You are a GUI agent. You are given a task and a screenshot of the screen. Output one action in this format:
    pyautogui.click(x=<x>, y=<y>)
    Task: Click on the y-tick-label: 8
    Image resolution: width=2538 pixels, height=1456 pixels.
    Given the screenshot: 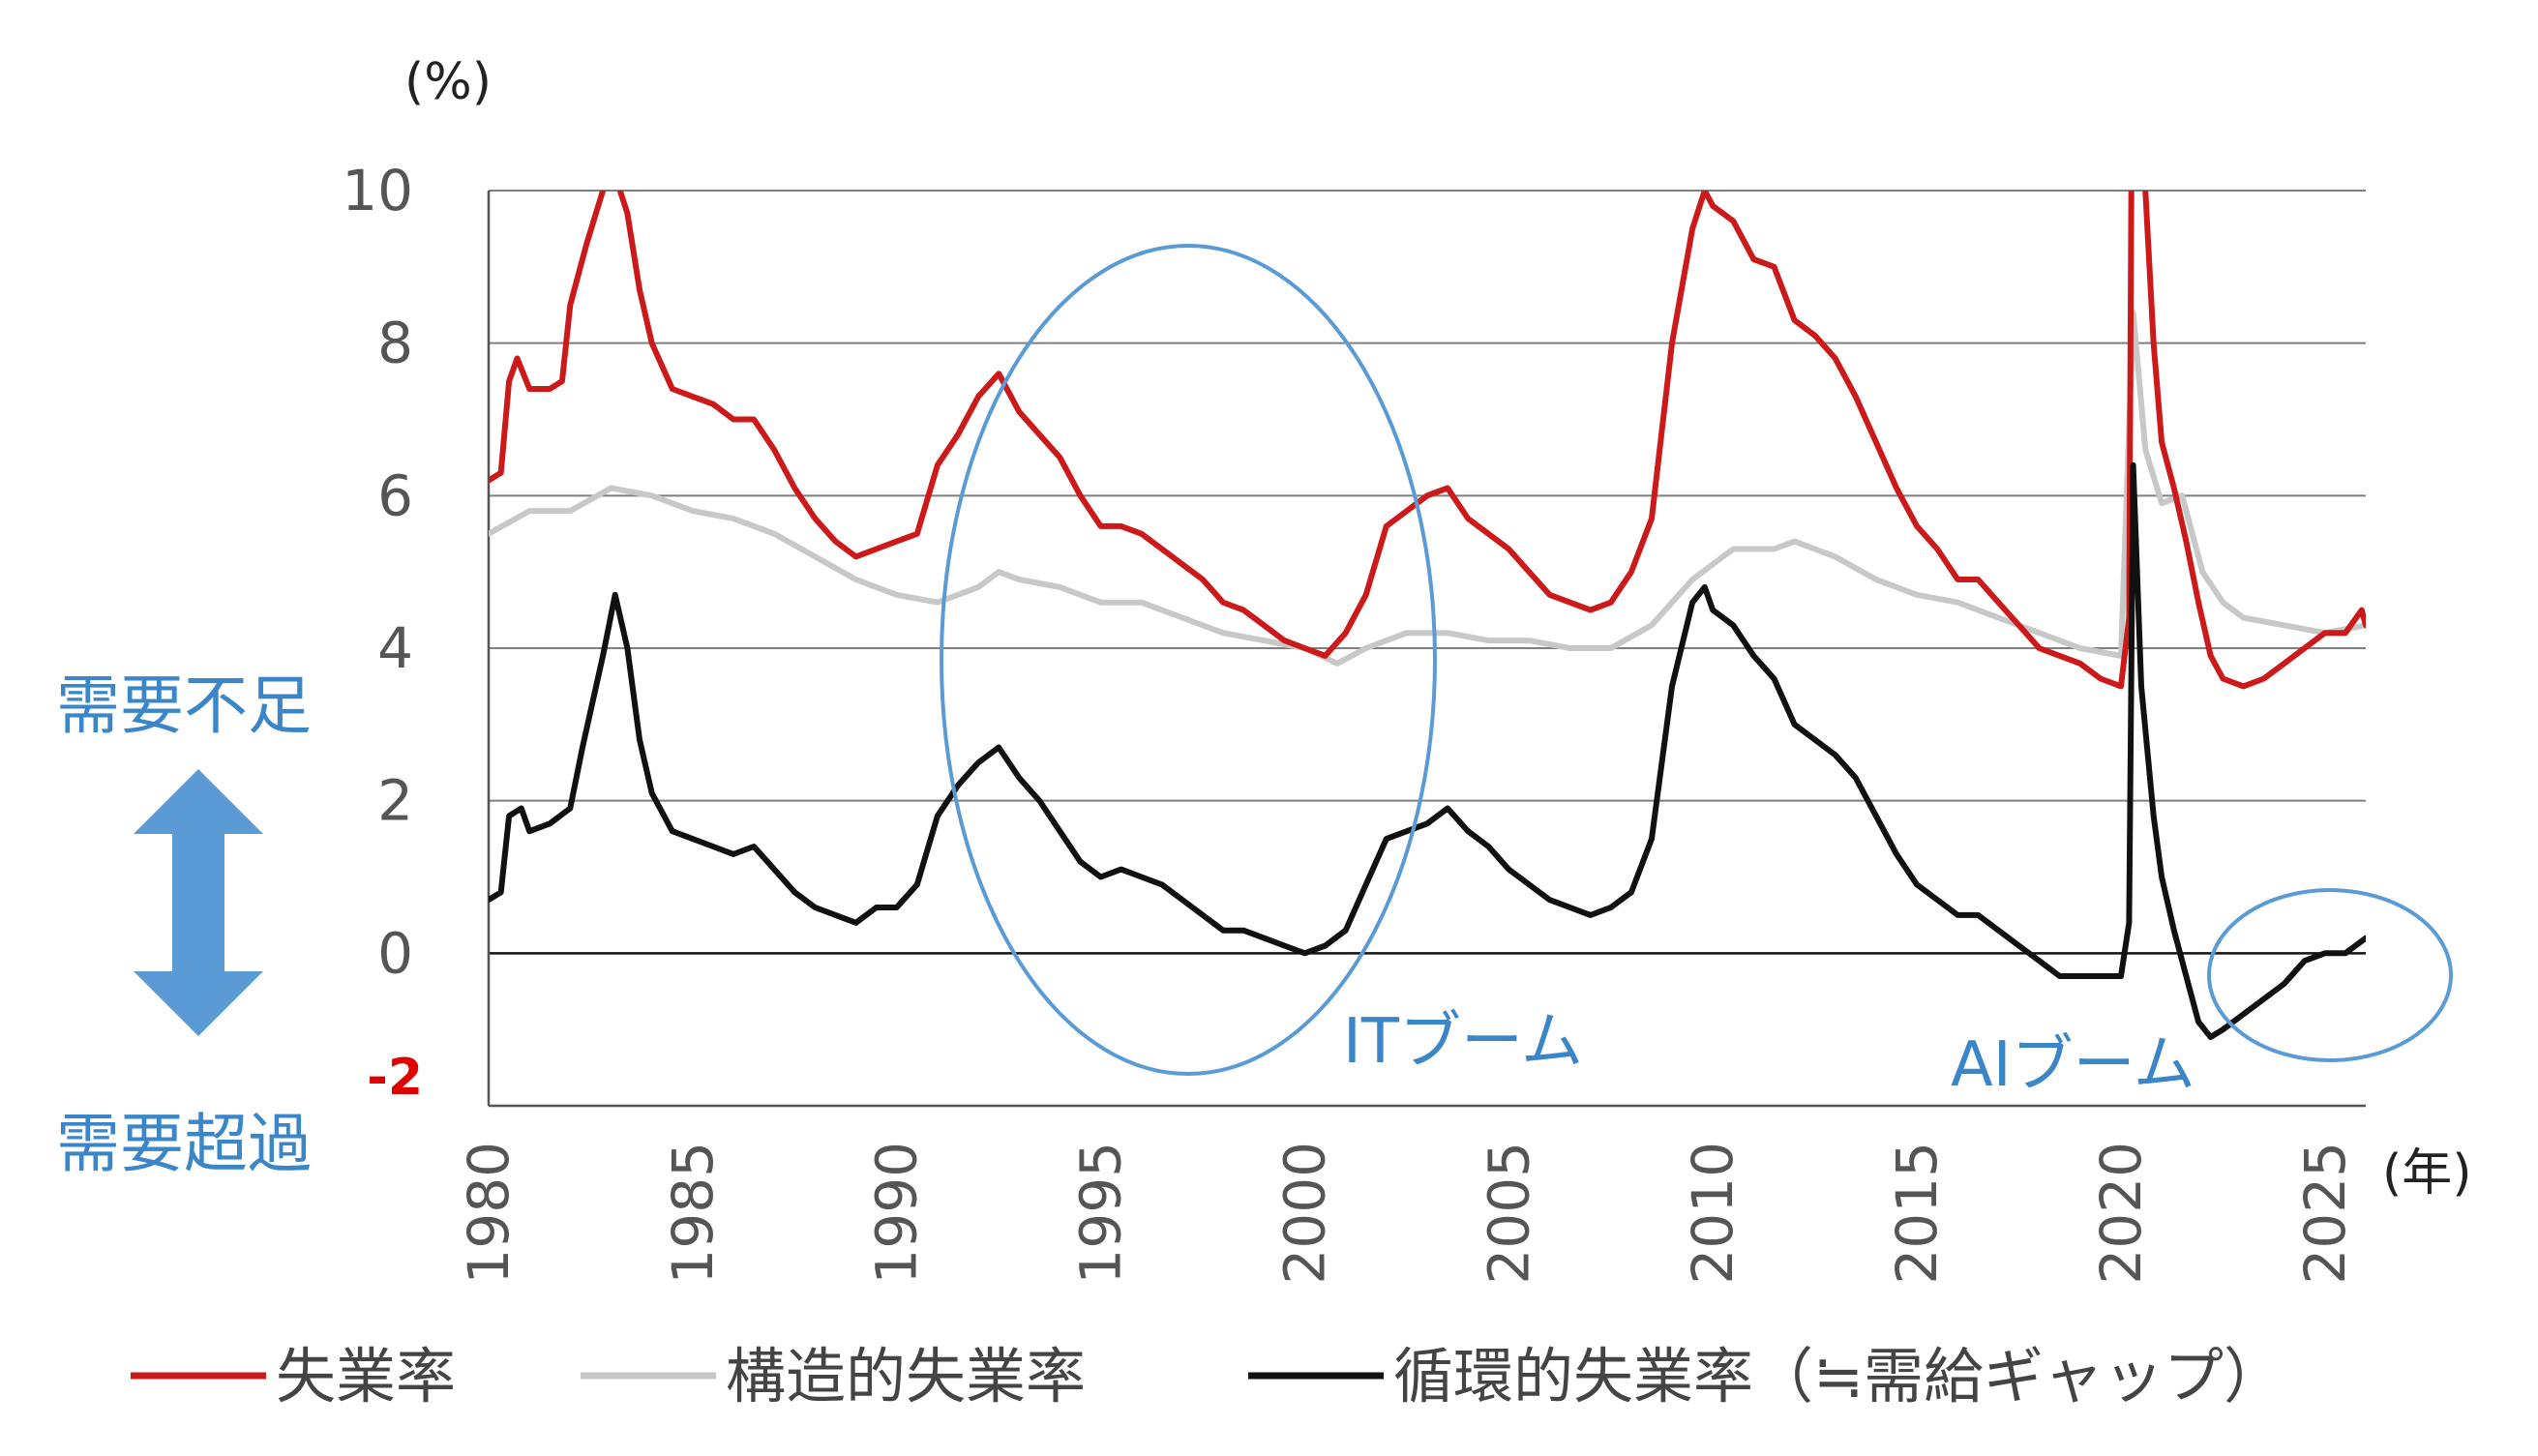 What is the action you would take?
    pyautogui.click(x=395, y=344)
    